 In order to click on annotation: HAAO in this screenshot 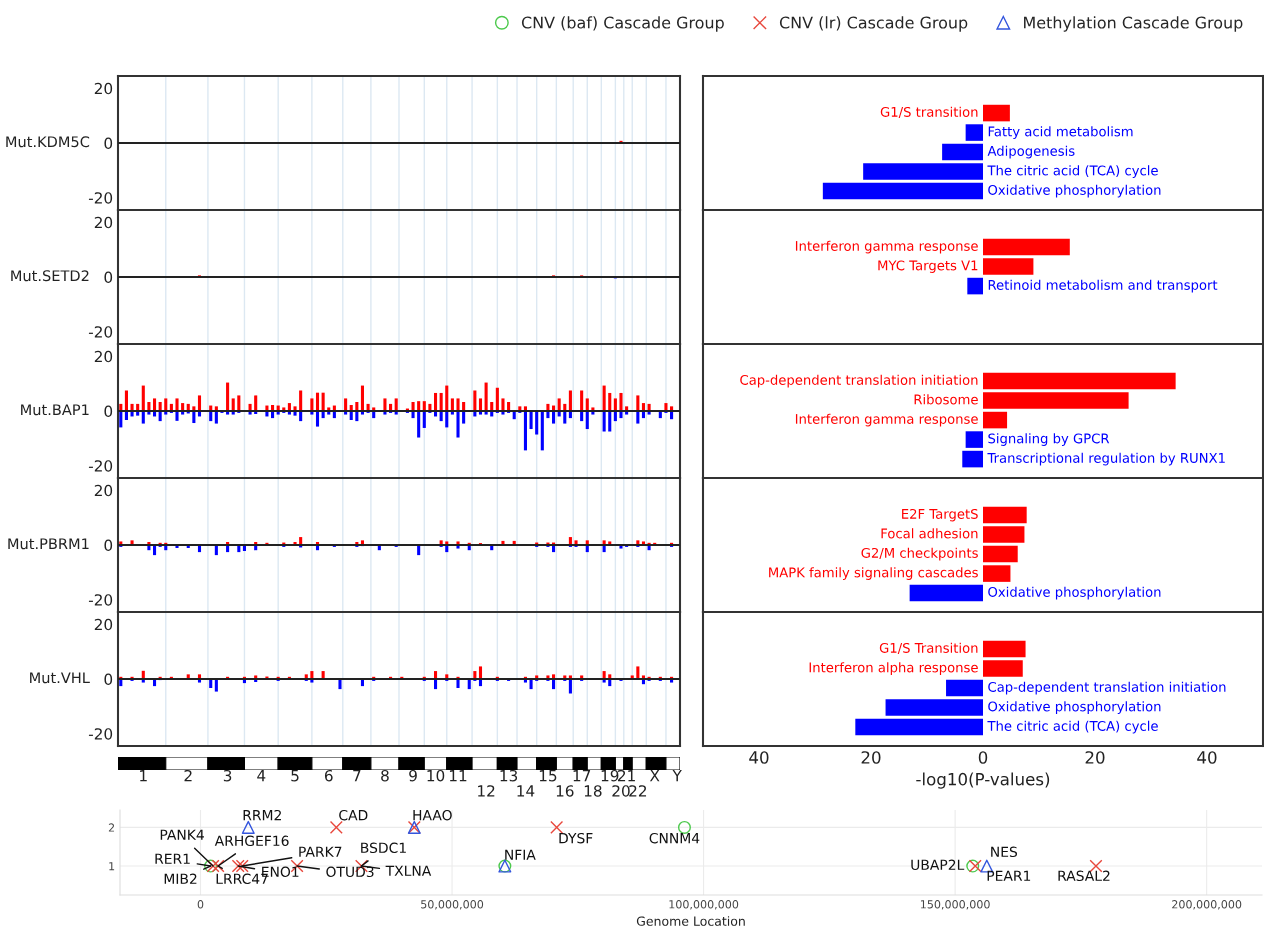, I will do `click(432, 815)`.